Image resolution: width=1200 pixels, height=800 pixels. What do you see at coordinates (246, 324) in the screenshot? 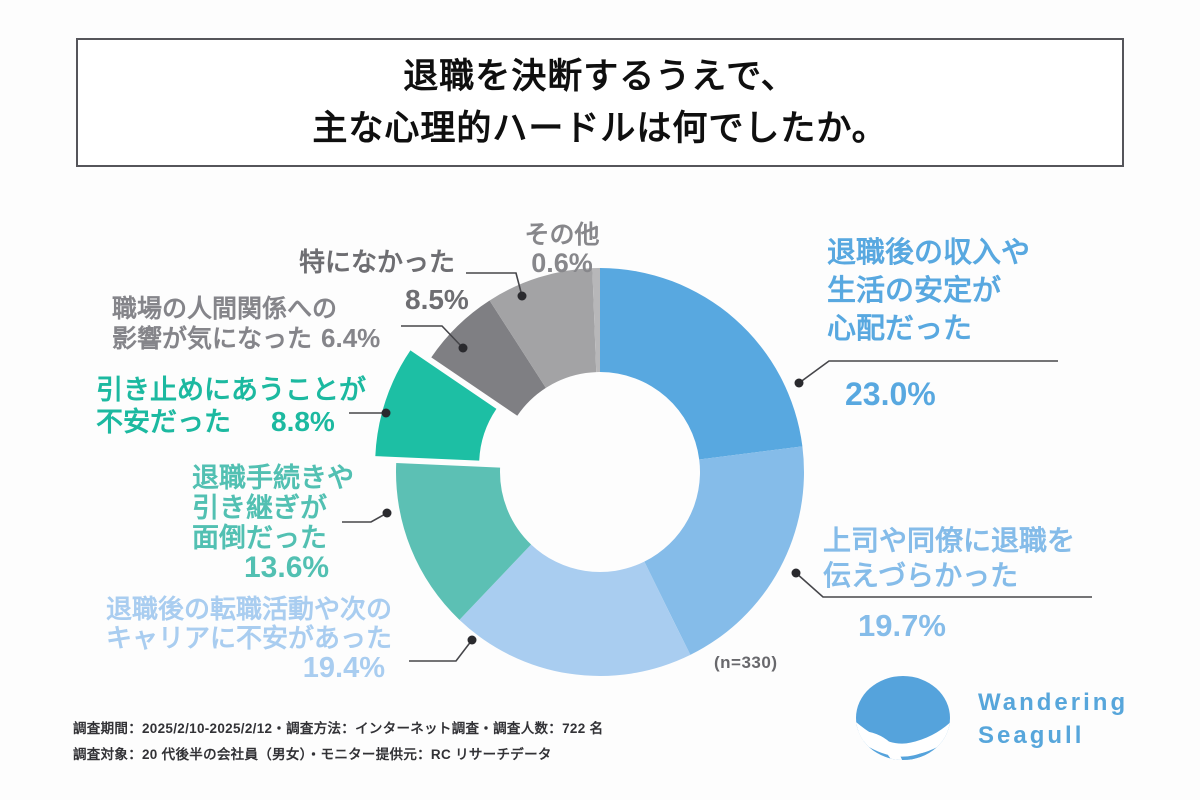
I see `callout-workplace-relations: 職場の人間関係への 影響が気になった 6.4%` at bounding box center [246, 324].